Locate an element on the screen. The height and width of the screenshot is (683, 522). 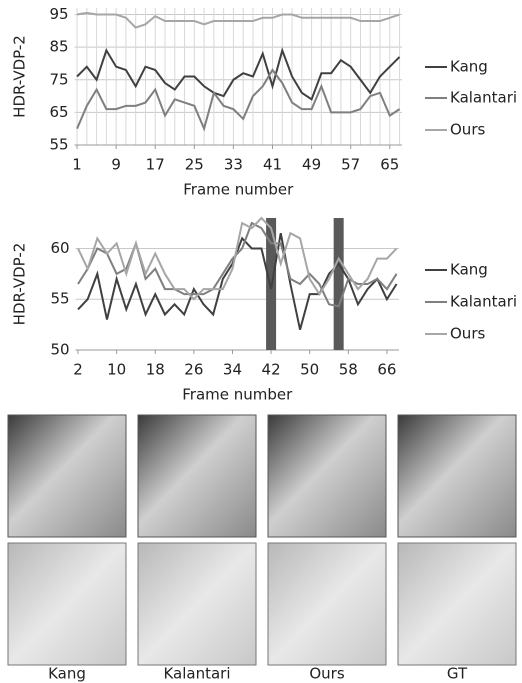
x-tick-label: 2 is located at coordinates (78, 370).